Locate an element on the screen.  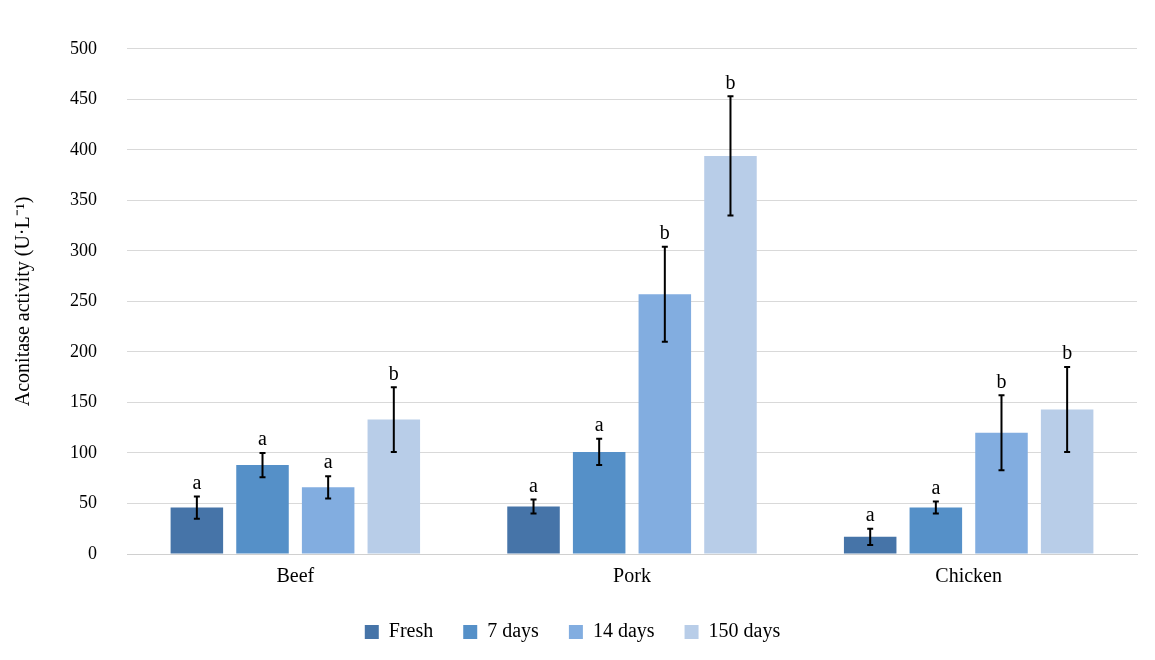
y-tick-label: 100 is located at coordinates (83, 451).